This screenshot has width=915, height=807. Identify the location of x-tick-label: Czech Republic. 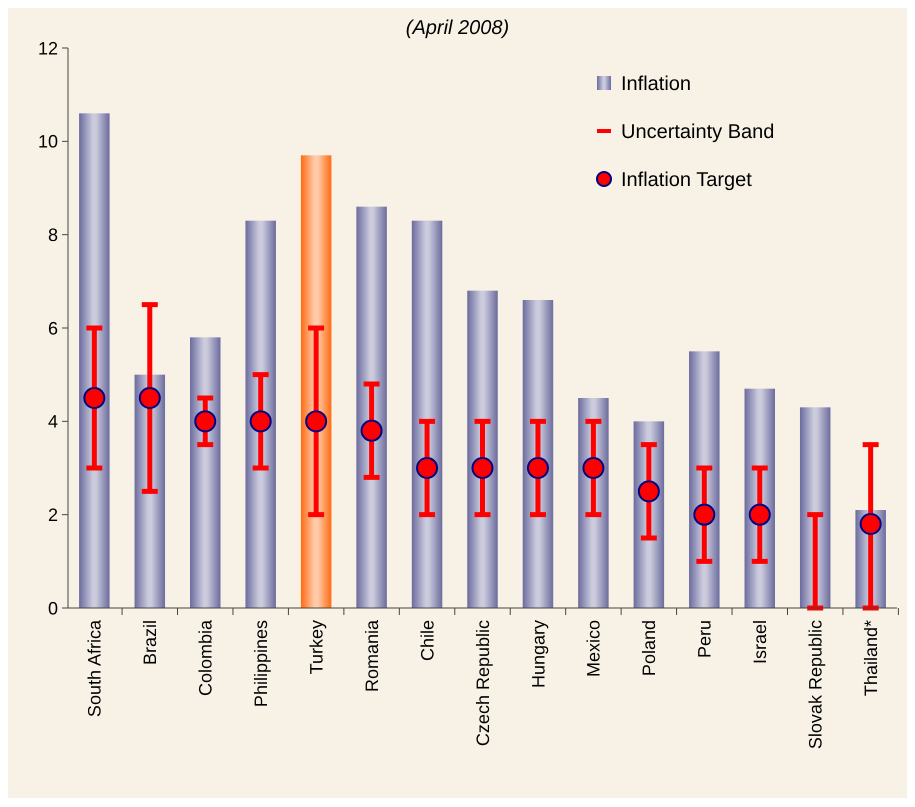
(482, 683).